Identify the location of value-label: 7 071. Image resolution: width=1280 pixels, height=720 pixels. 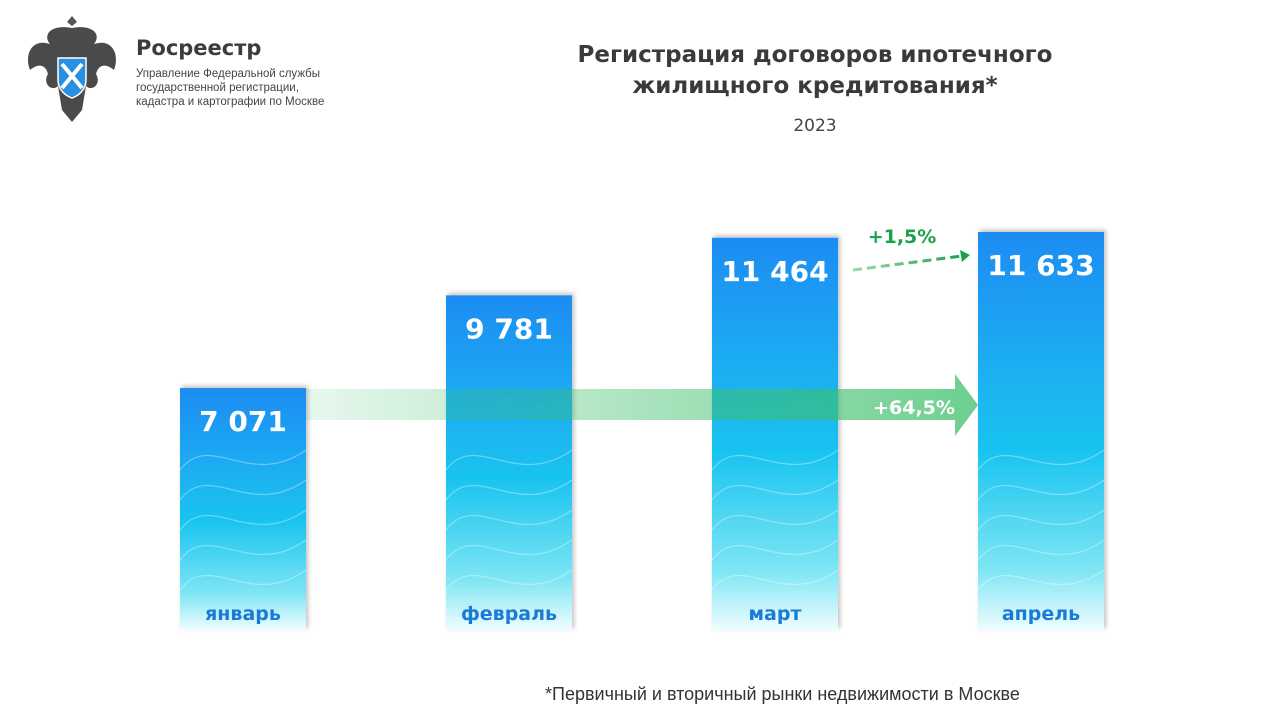
(243, 421).